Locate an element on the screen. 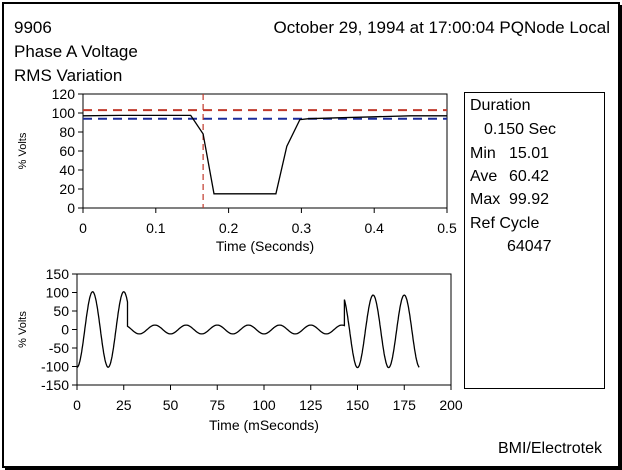  x-tick-label: 0.5 is located at coordinates (447, 228).